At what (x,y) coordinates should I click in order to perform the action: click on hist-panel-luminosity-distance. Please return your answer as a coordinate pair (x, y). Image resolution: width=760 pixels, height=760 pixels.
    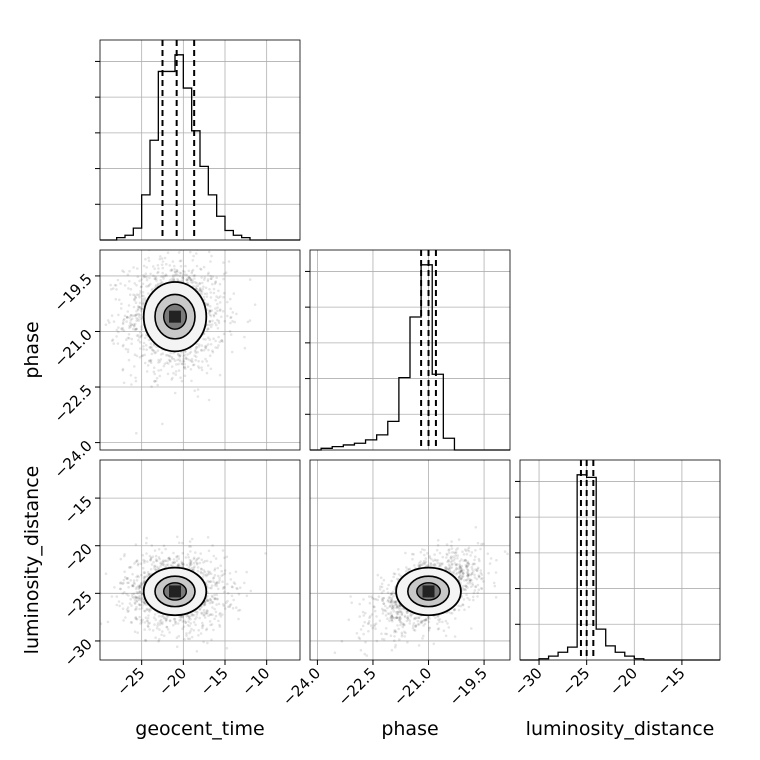
    Looking at the image, I should click on (618, 560).